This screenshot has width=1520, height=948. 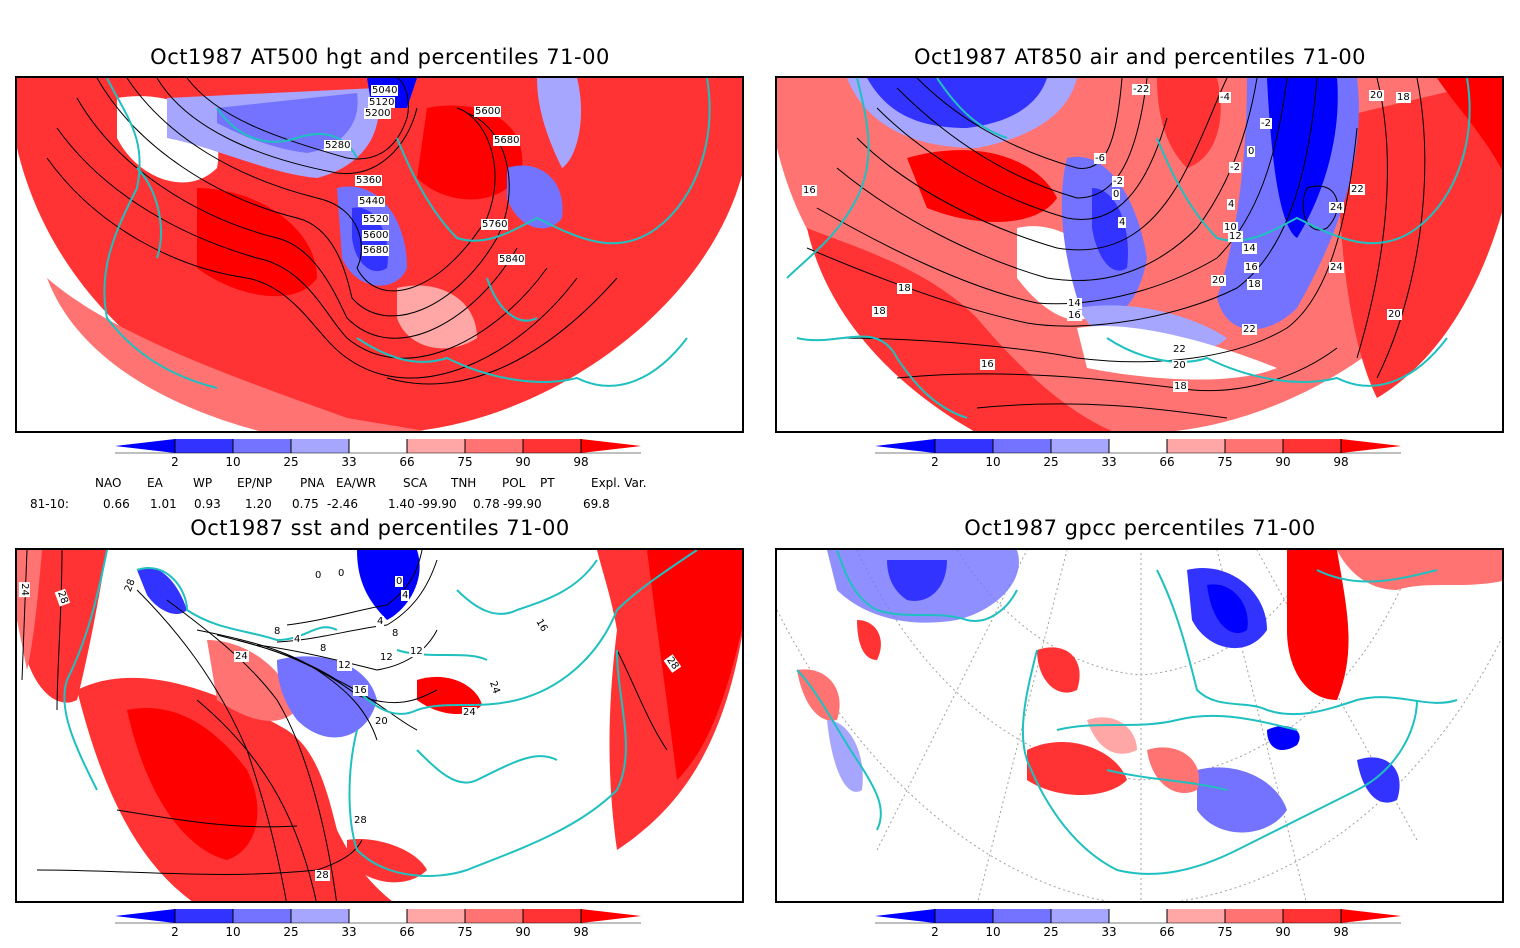 What do you see at coordinates (163, 504) in the screenshot?
I see `index-value: 1.01` at bounding box center [163, 504].